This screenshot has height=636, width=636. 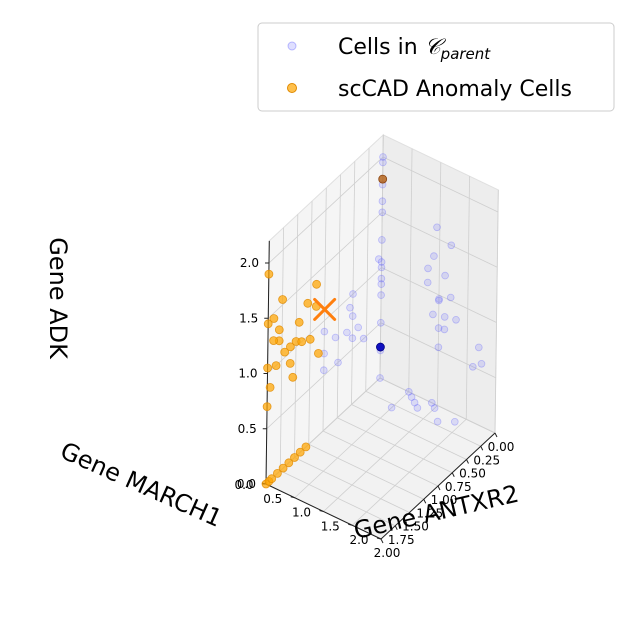 I want to click on legend-parent-marker, so click(x=292, y=46).